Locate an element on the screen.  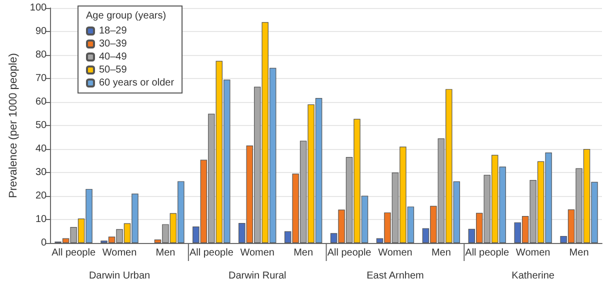
y-tick-label: 50 is located at coordinates (41, 125).